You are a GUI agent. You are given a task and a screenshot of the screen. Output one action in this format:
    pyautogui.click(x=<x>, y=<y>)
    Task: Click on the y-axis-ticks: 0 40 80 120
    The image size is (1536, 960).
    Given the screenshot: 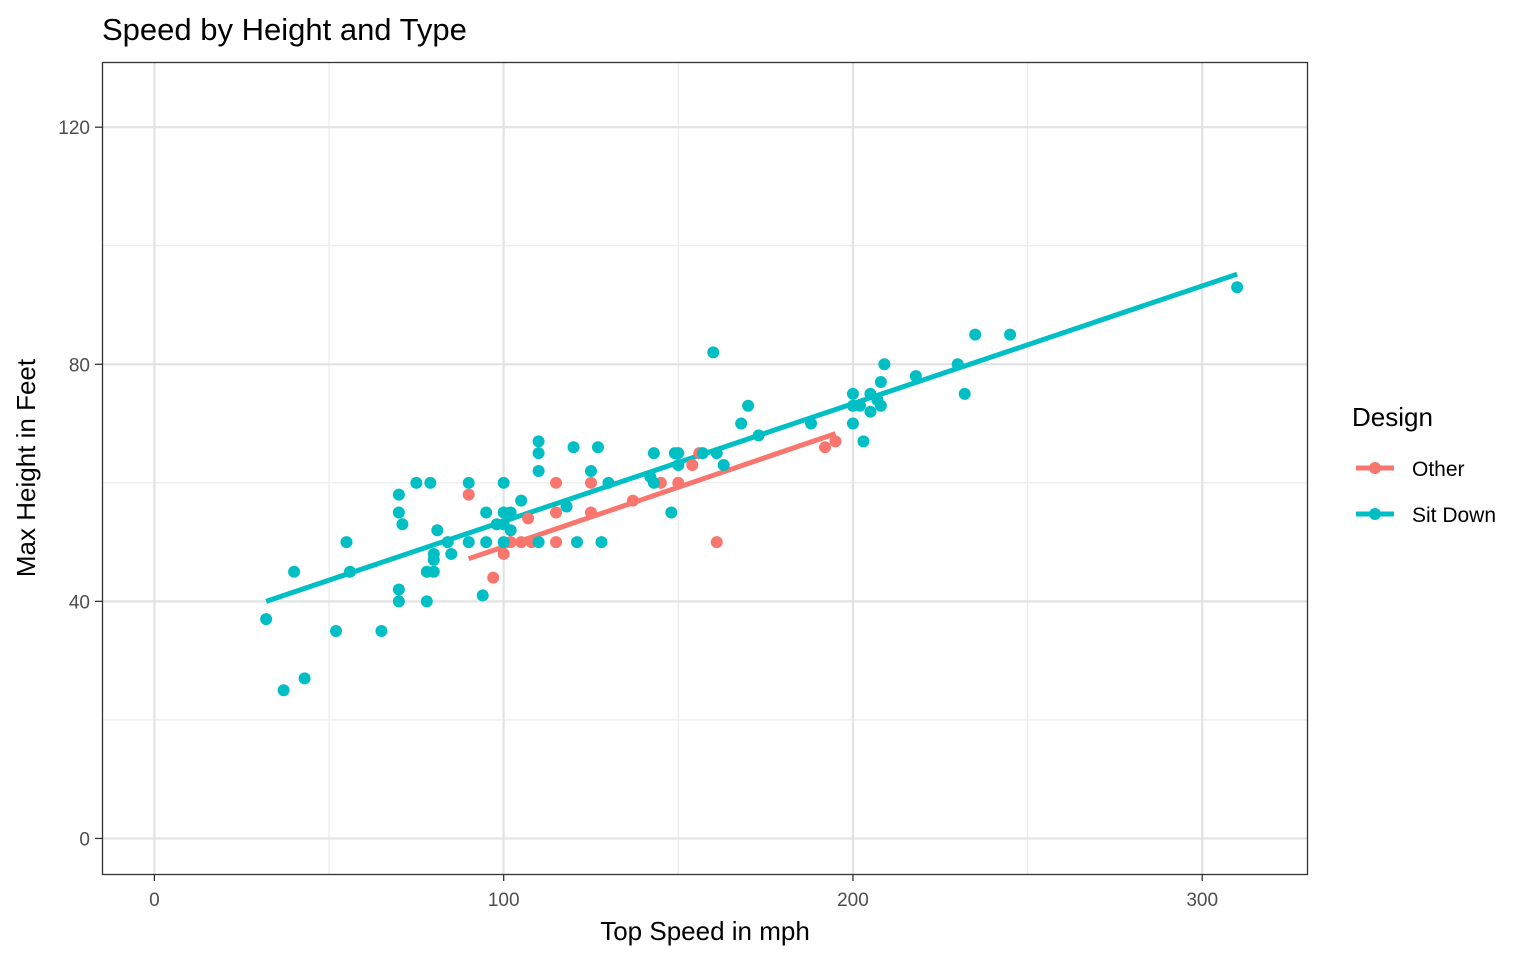 What is the action you would take?
    pyautogui.click(x=80, y=484)
    